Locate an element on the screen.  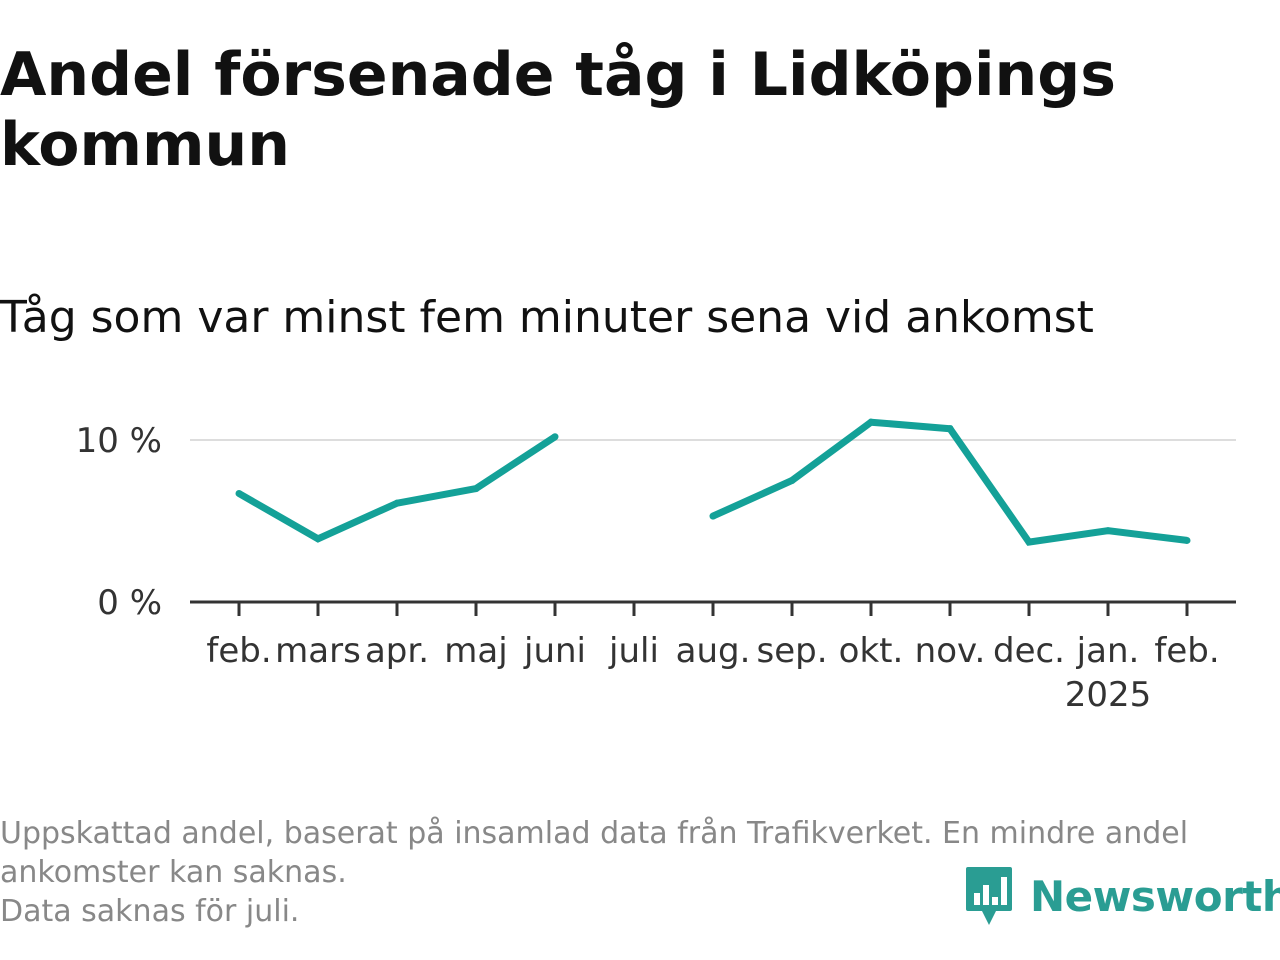
newsworthy-logo-icon is located at coordinates (989, 896).